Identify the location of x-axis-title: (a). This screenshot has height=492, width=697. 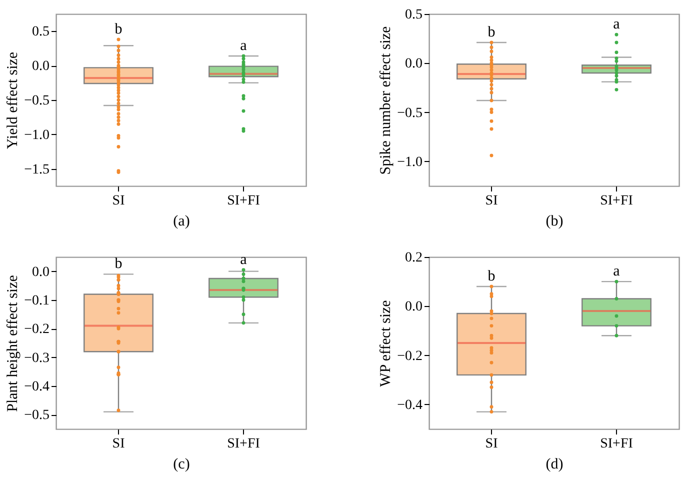
(181, 222).